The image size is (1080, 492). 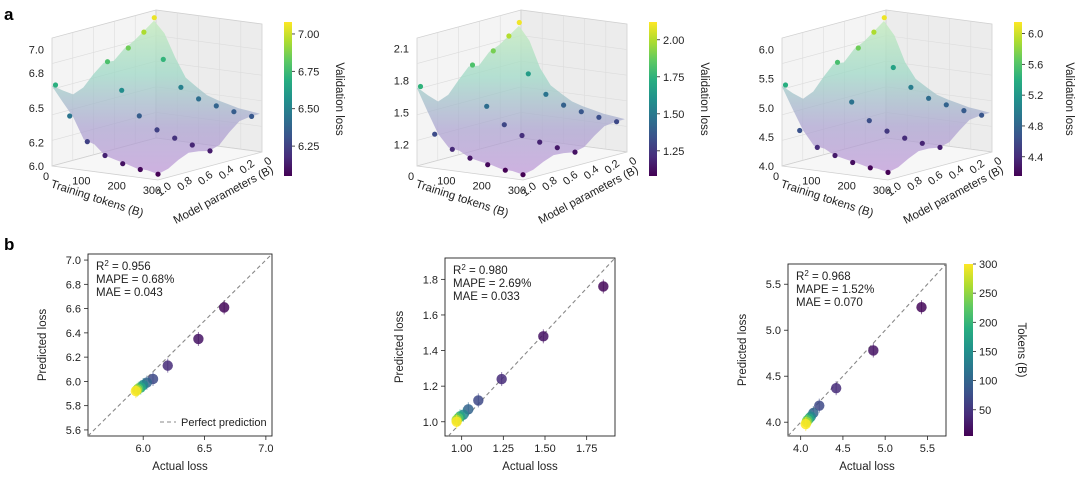 I want to click on colorbar-tick-label: 1.25, so click(x=673, y=152).